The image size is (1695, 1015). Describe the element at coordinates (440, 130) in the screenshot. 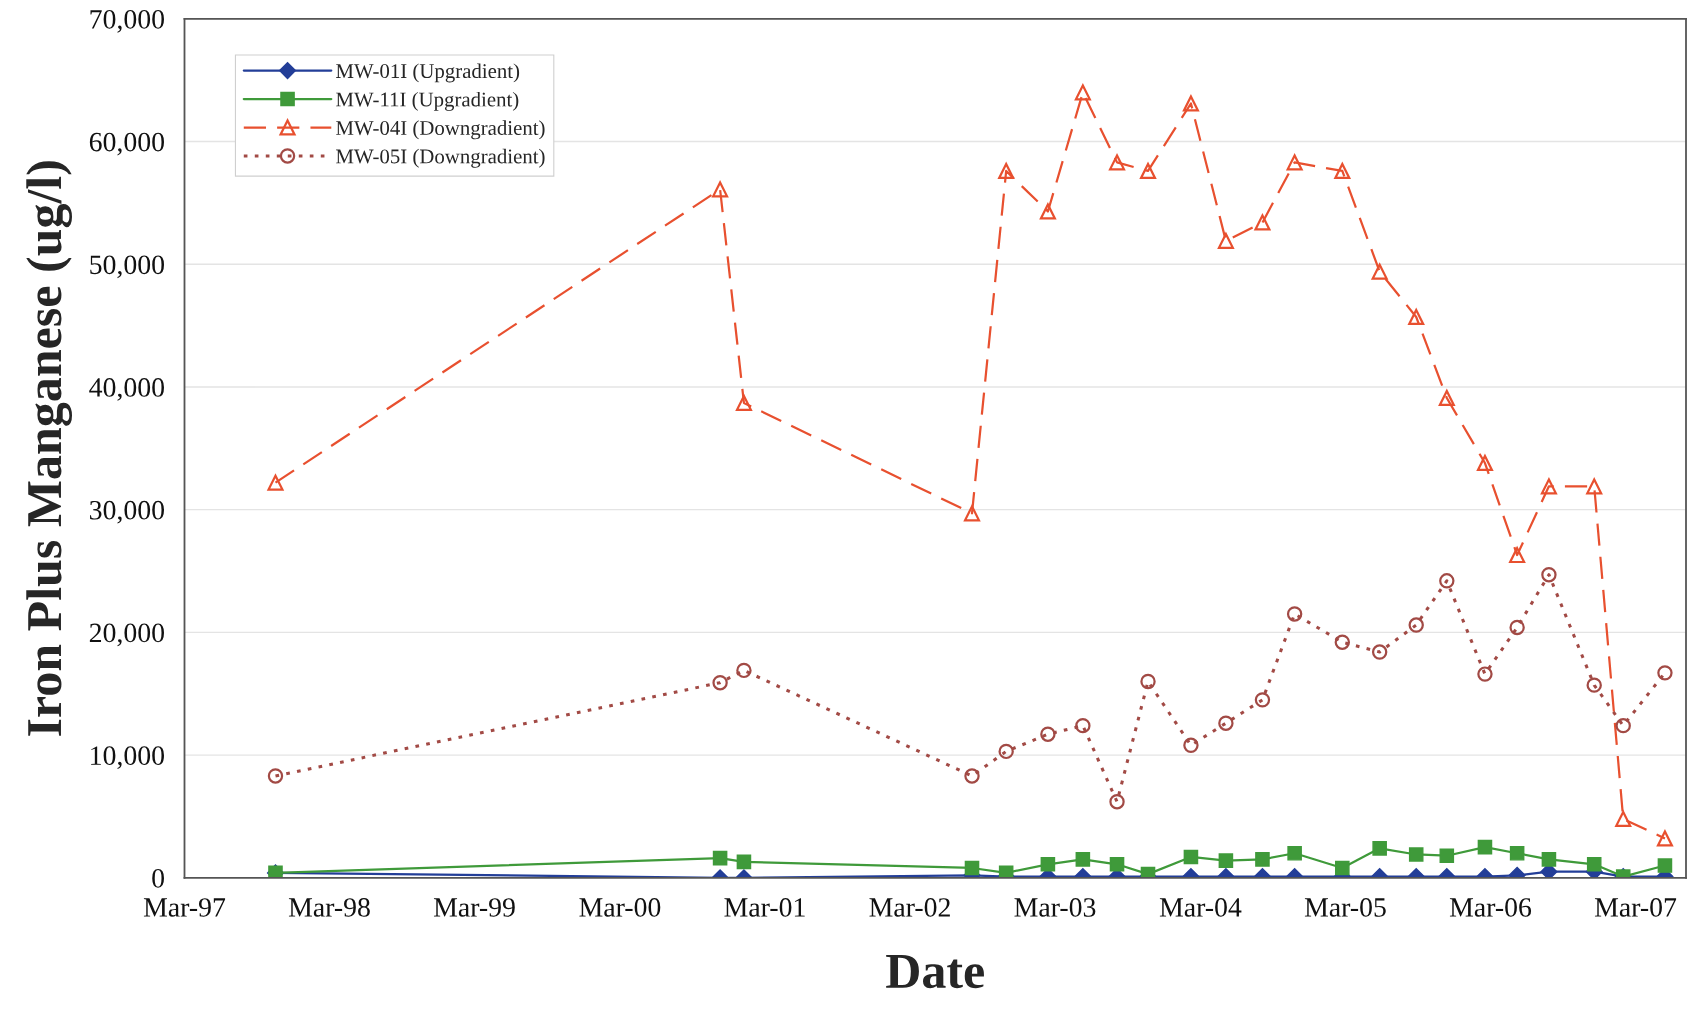

I see `legend-label: MW-04I (Downgradient)` at that location.